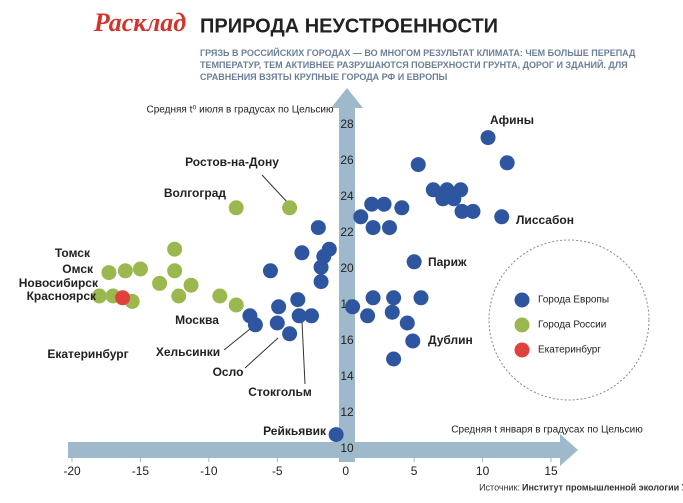  Describe the element at coordinates (295, 431) in the screenshot. I see `annotation: Рейкьявик` at that location.